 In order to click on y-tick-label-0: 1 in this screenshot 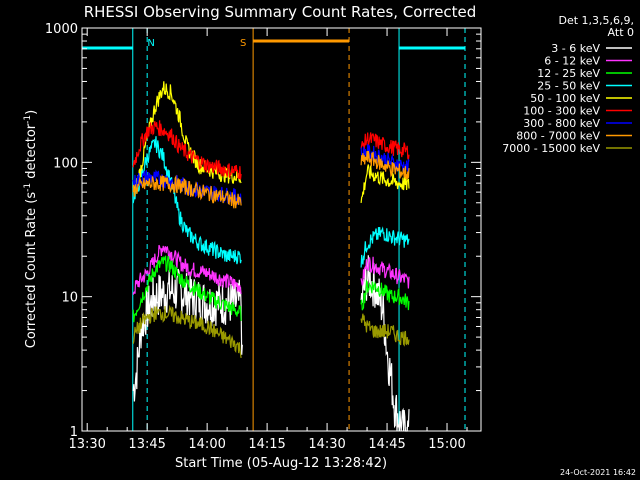, I will do `click(74, 432)`.